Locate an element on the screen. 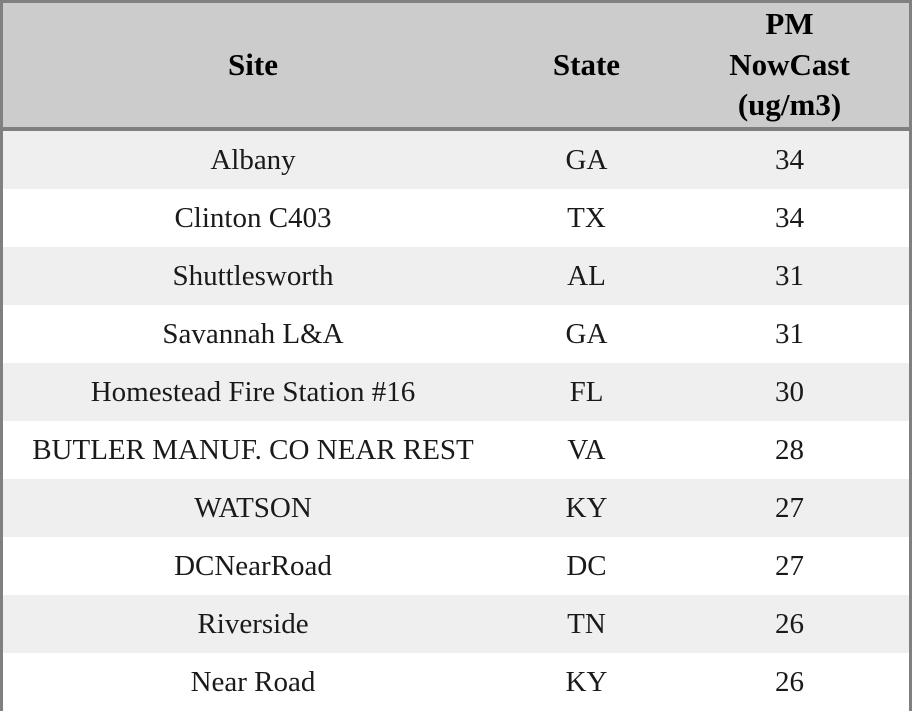 The height and width of the screenshot is (711, 912). column-header-pm-nowcast-line-2: NowCast is located at coordinates (789, 64).